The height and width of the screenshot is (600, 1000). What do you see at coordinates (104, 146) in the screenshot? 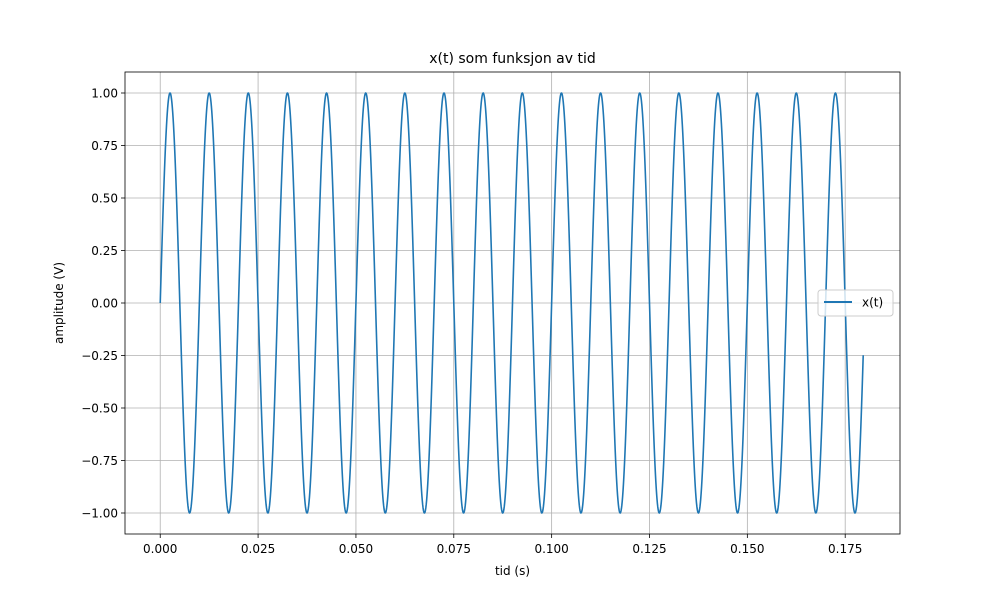
I see `y-tick-label: 0.75` at bounding box center [104, 146].